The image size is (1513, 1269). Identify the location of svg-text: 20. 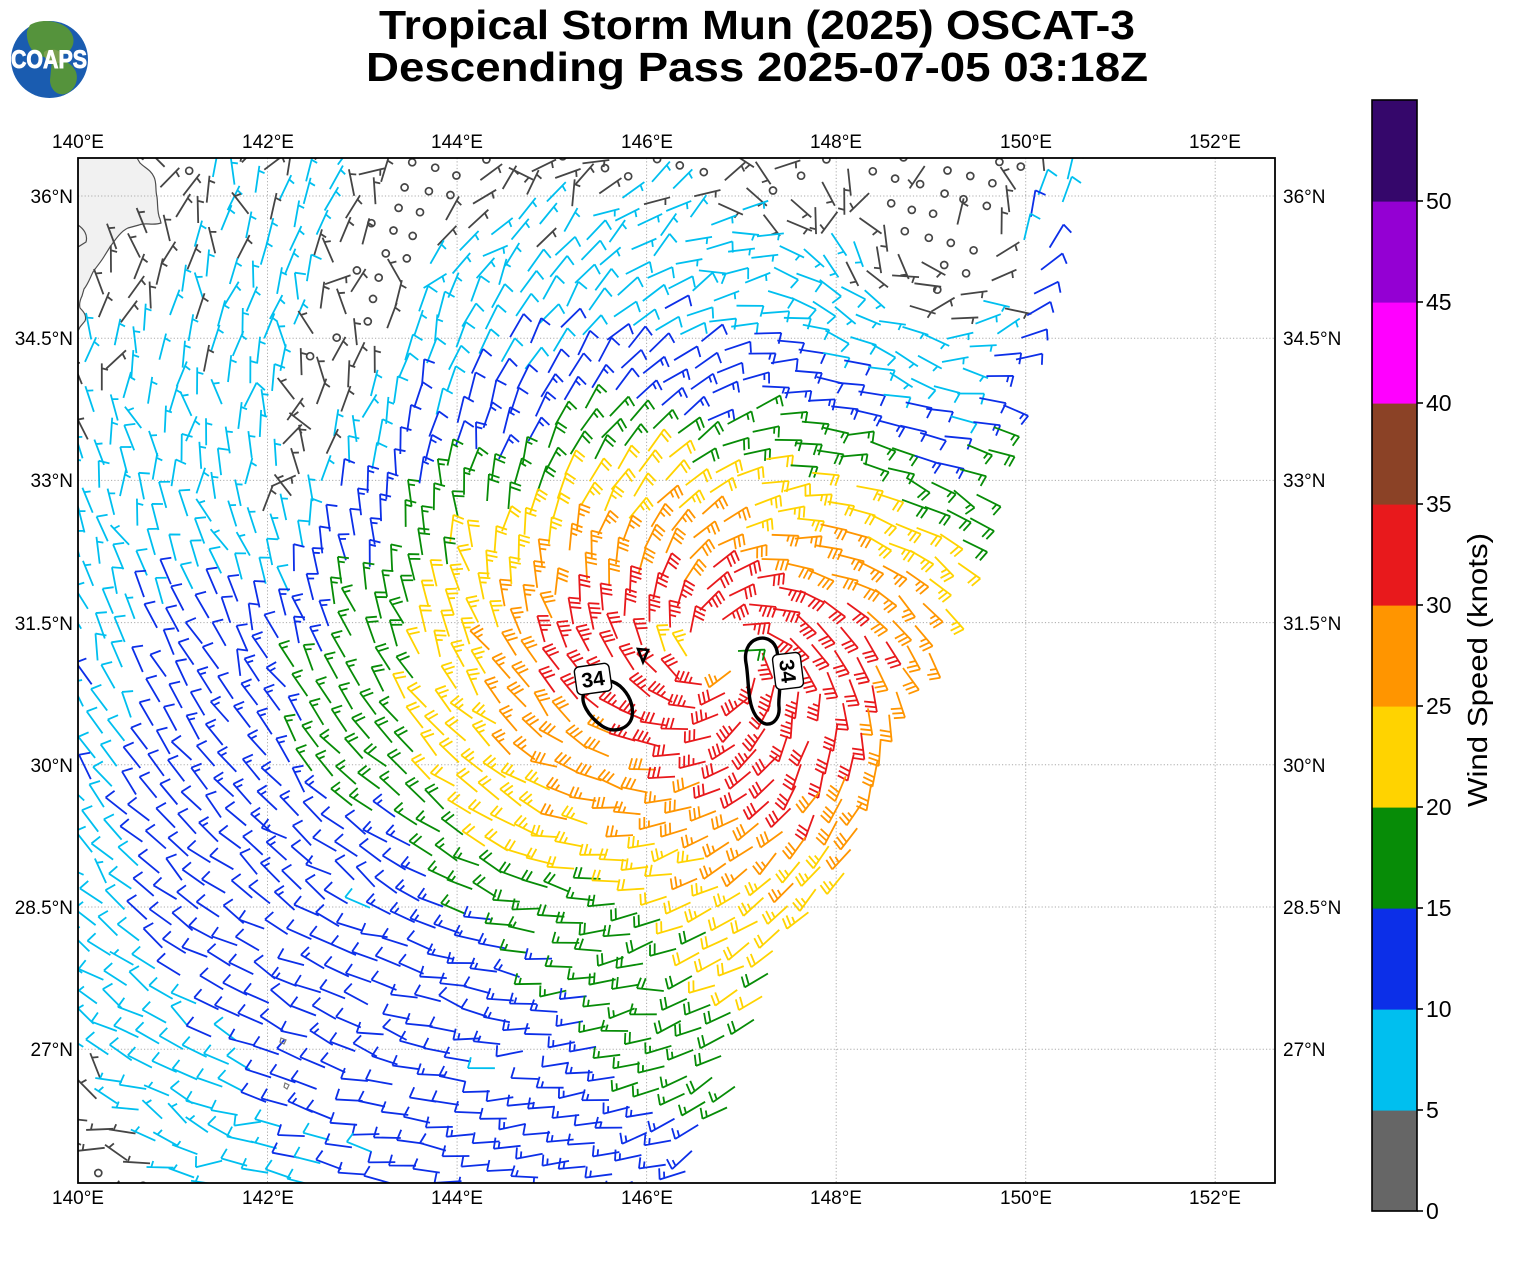
(1439, 807).